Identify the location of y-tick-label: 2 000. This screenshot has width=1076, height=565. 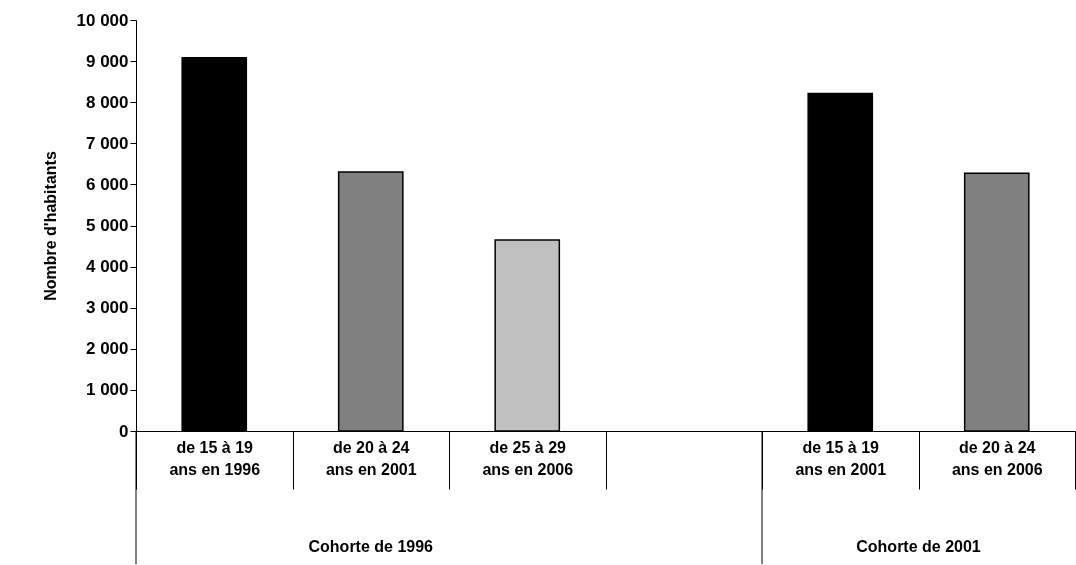
(107, 349).